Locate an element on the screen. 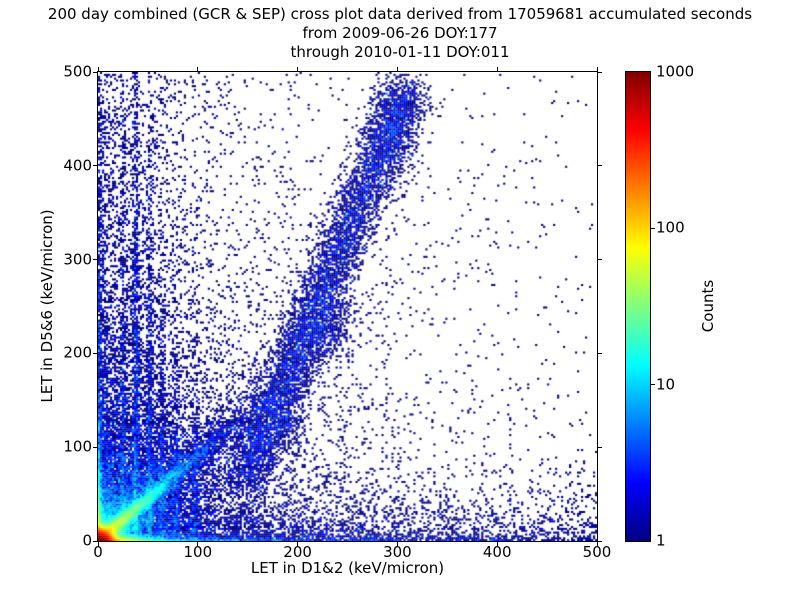 The image size is (800, 600). colorbar-tick-label: 100 is located at coordinates (670, 227).